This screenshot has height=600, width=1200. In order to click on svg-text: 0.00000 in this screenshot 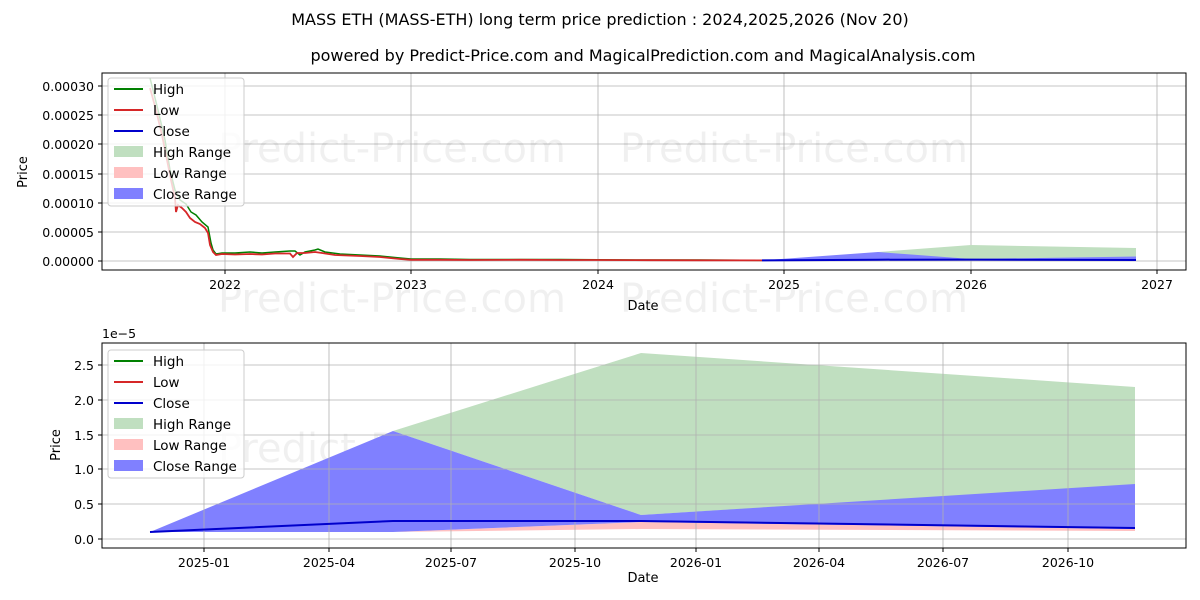, I will do `click(68, 261)`.